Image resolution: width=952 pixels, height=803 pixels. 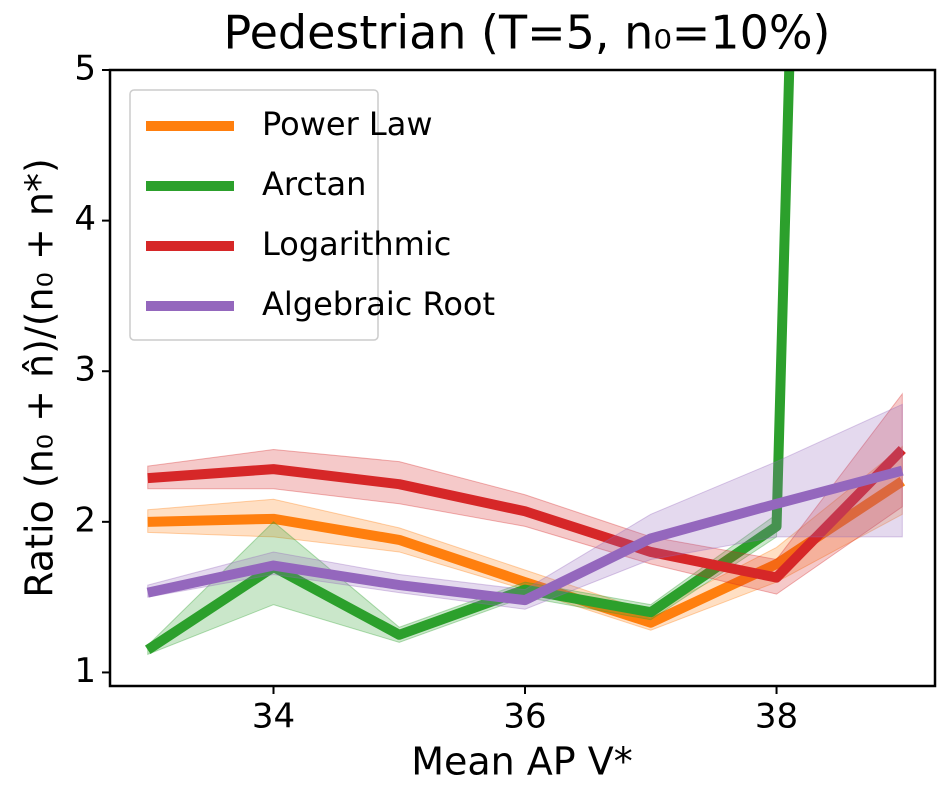 What do you see at coordinates (522, 762) in the screenshot?
I see `x-axis-label: Mean AP V*` at bounding box center [522, 762].